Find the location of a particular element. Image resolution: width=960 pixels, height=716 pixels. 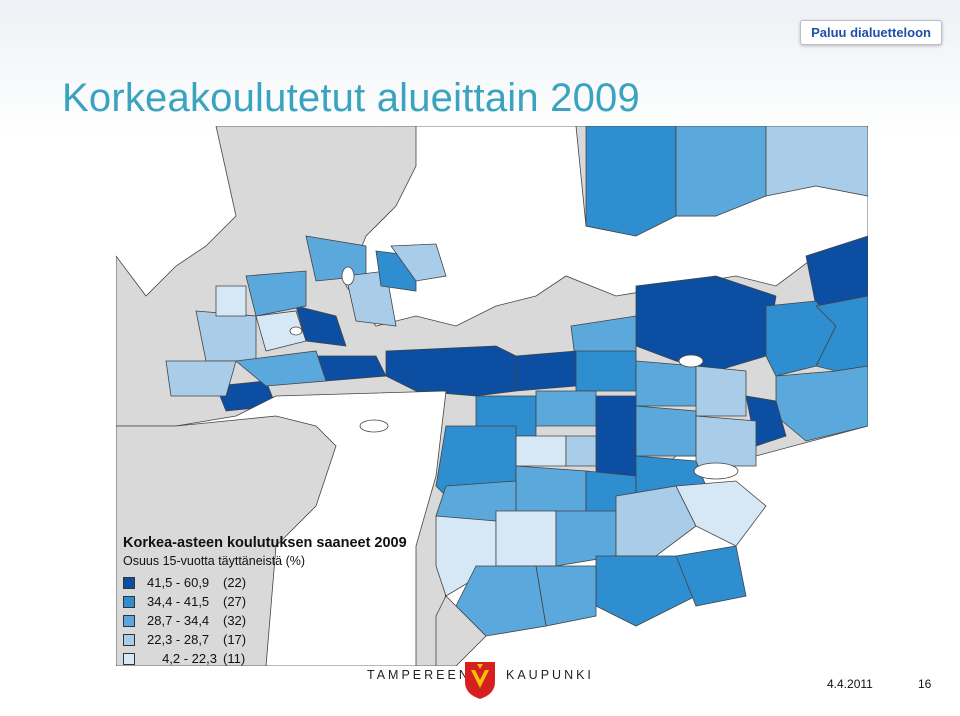

page-number: 16 is located at coordinates (925, 684).